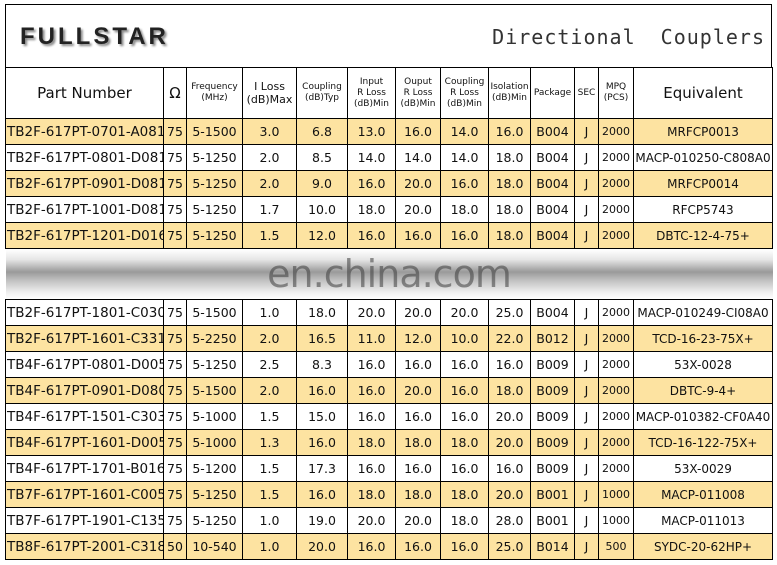 The image size is (777, 565). Describe the element at coordinates (214, 87) in the screenshot. I see `header-line: Frequency` at that location.